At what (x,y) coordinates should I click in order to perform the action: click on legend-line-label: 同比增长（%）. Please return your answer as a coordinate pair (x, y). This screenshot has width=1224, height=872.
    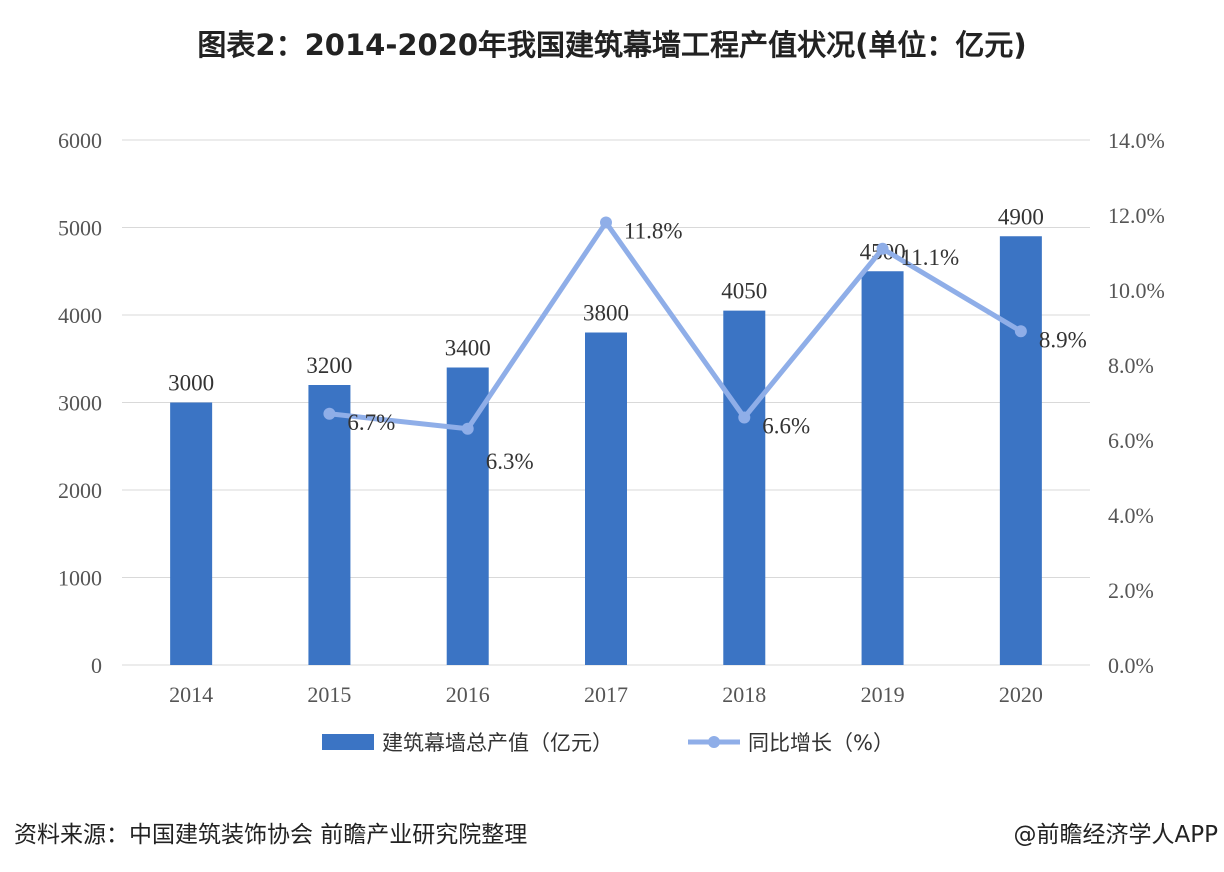
    Looking at the image, I should click on (821, 743).